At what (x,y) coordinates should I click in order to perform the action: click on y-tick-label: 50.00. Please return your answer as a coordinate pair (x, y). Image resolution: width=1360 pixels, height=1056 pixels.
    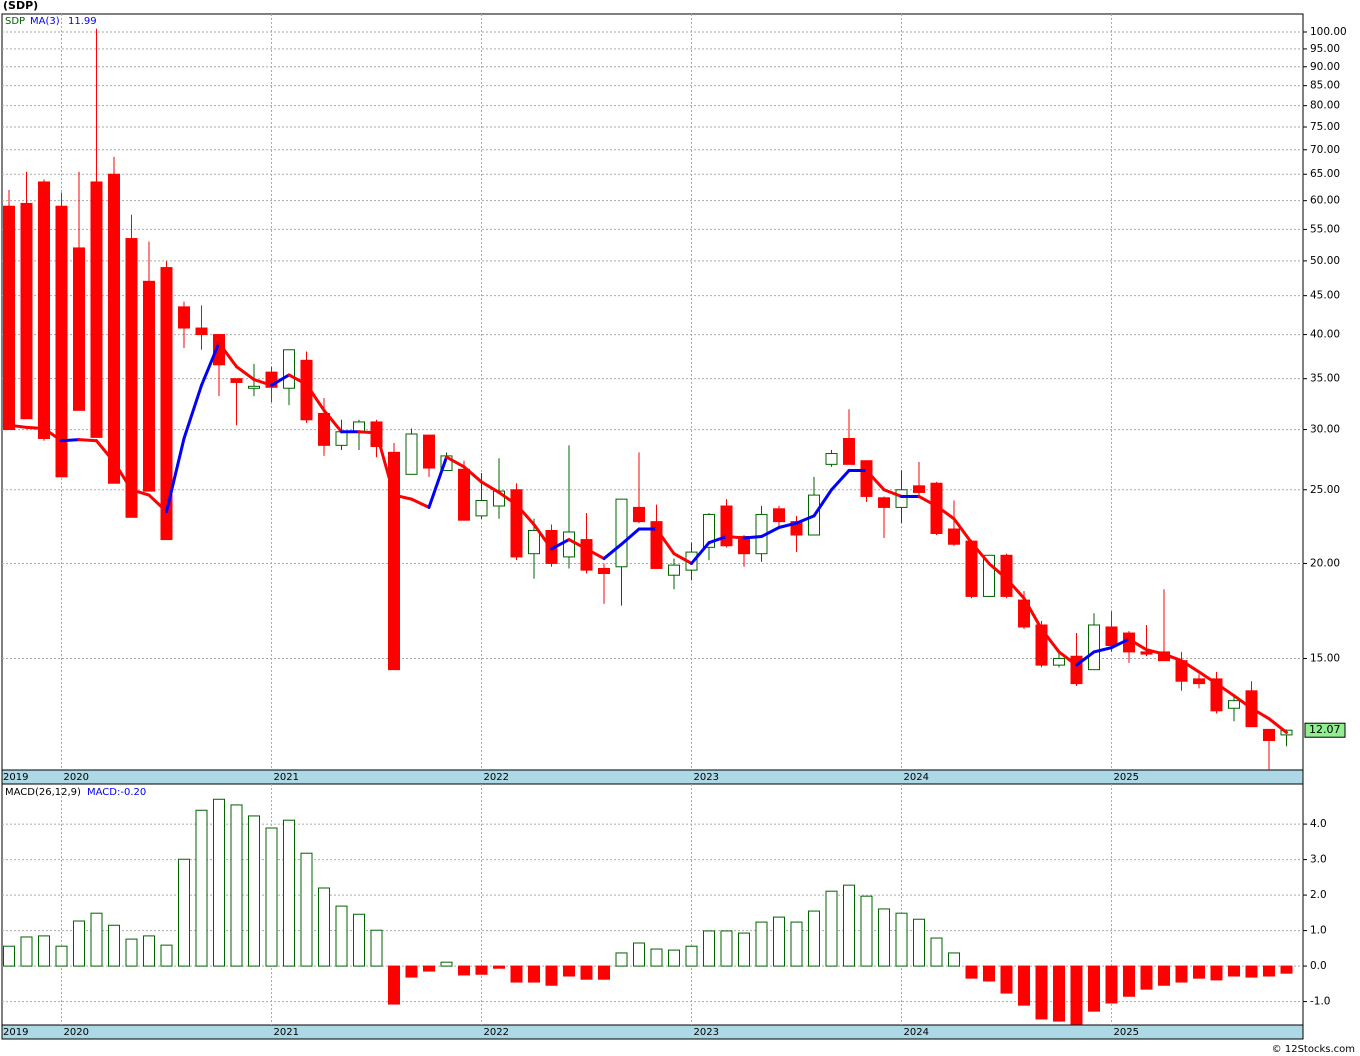
    Looking at the image, I should click on (1325, 261).